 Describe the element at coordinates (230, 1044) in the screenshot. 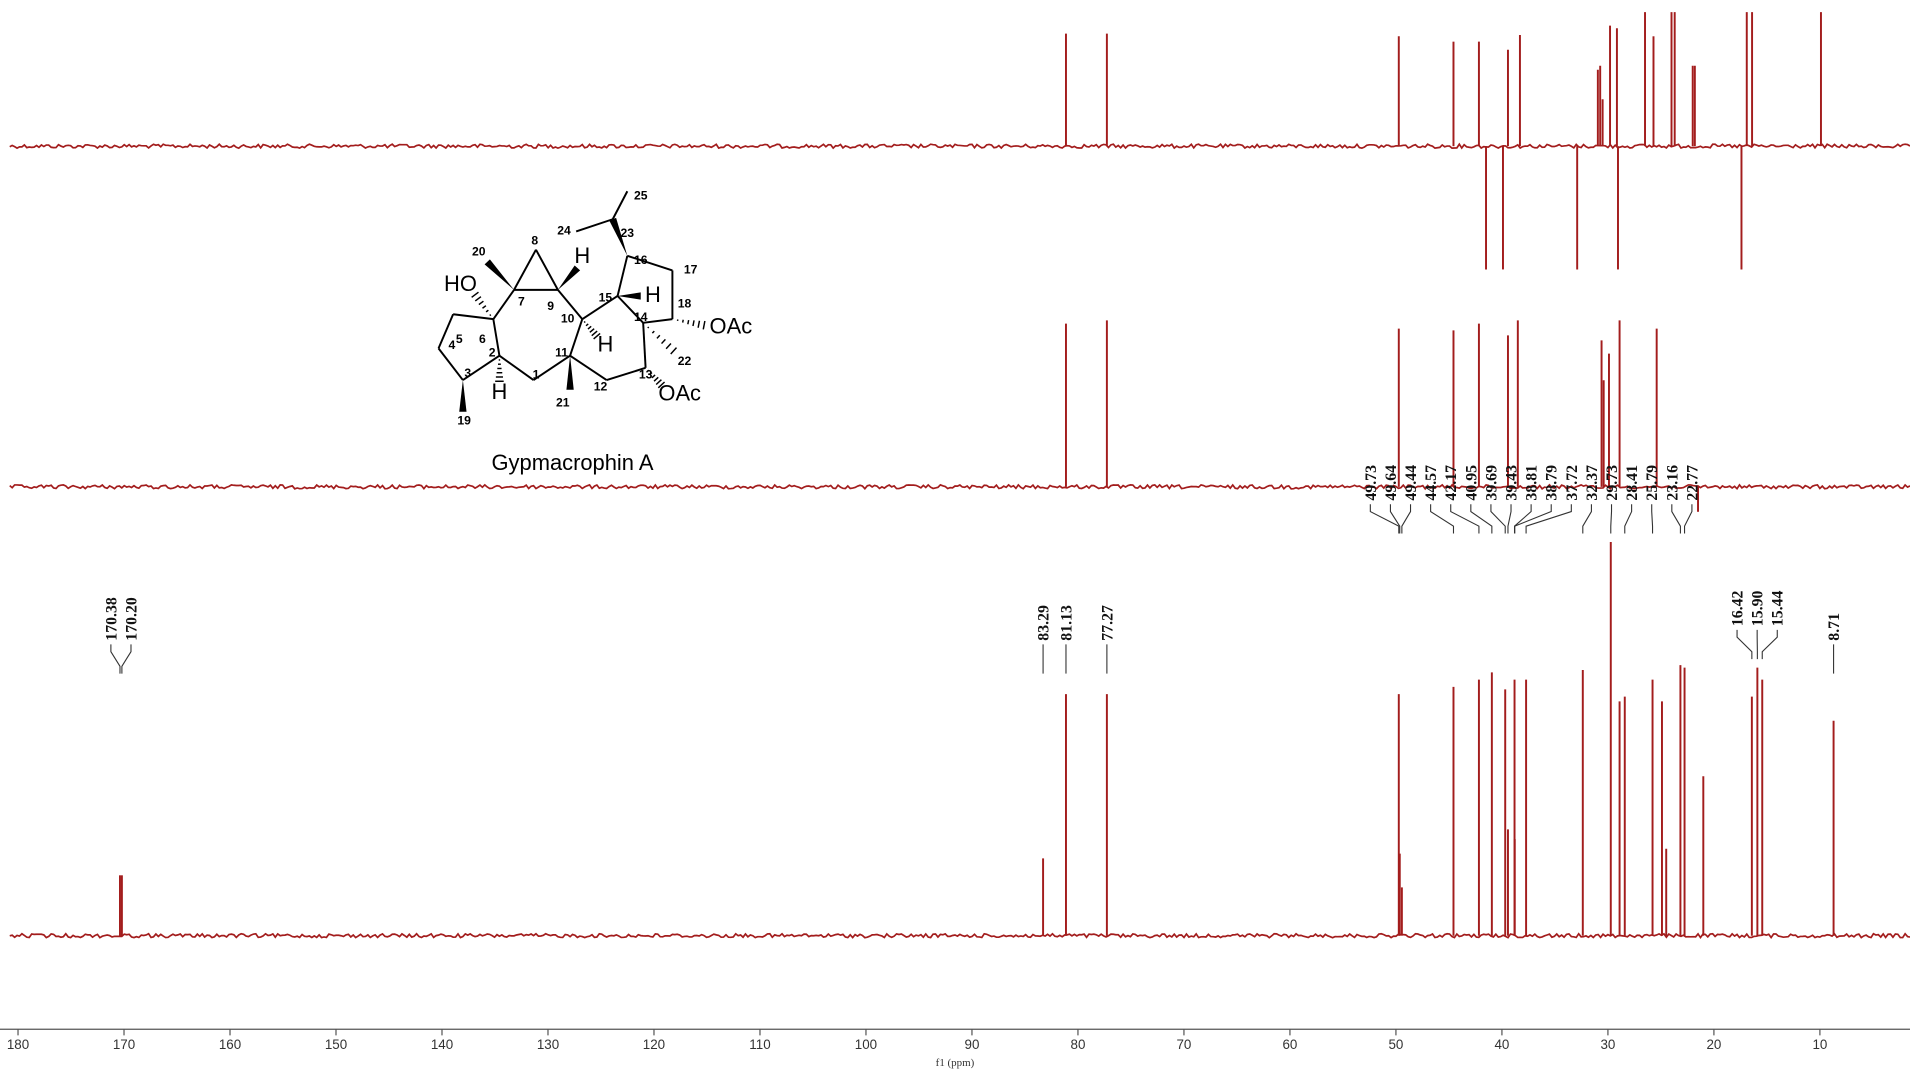

I see `x-tick-label: 160` at that location.